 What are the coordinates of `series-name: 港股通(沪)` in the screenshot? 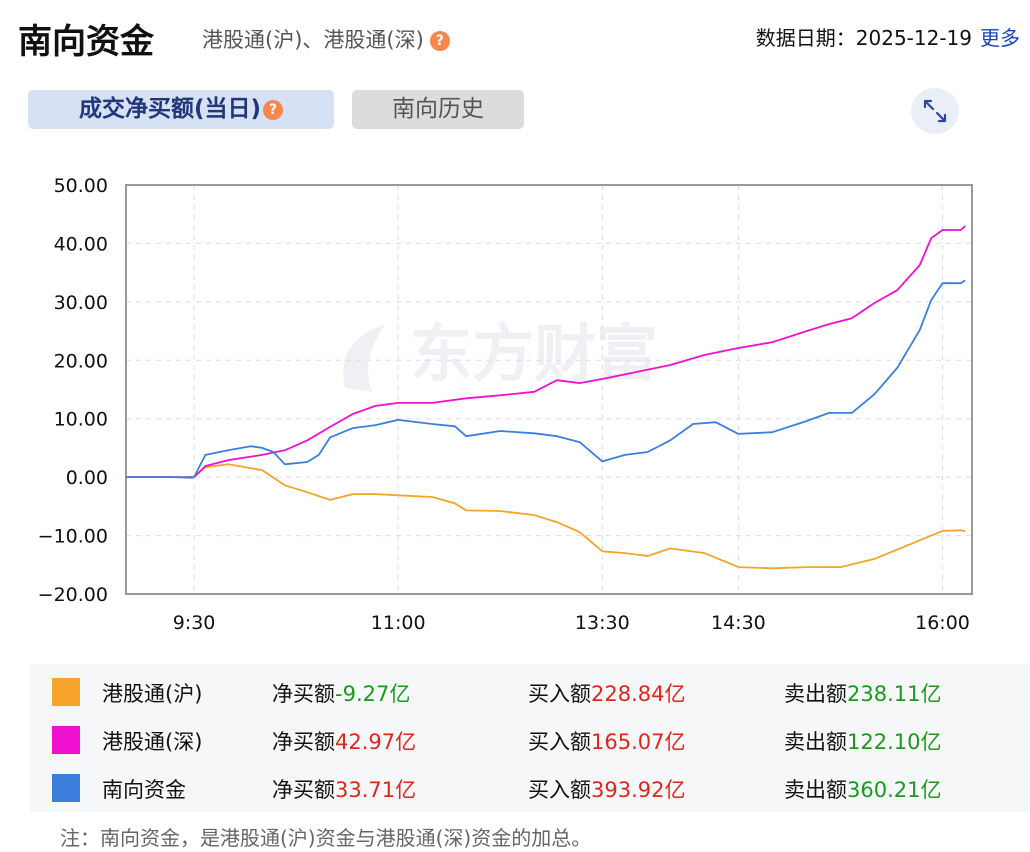 It's located at (152, 694).